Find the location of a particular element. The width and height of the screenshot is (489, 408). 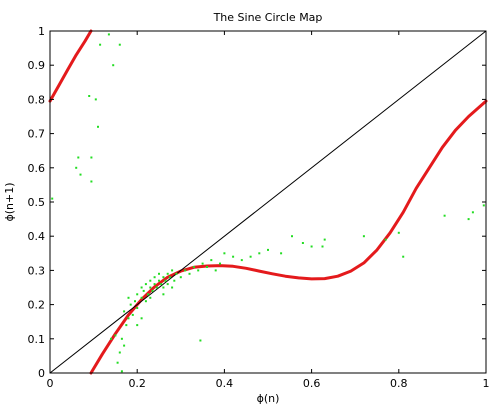

y-tick-label: 0.3 is located at coordinates (37, 270).